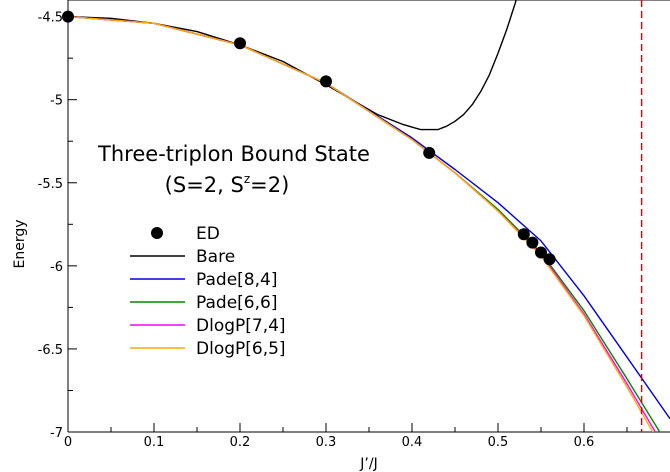 Image resolution: width=670 pixels, height=472 pixels. What do you see at coordinates (56, 101) in the screenshot?
I see `y-tick-label: -5` at bounding box center [56, 101].